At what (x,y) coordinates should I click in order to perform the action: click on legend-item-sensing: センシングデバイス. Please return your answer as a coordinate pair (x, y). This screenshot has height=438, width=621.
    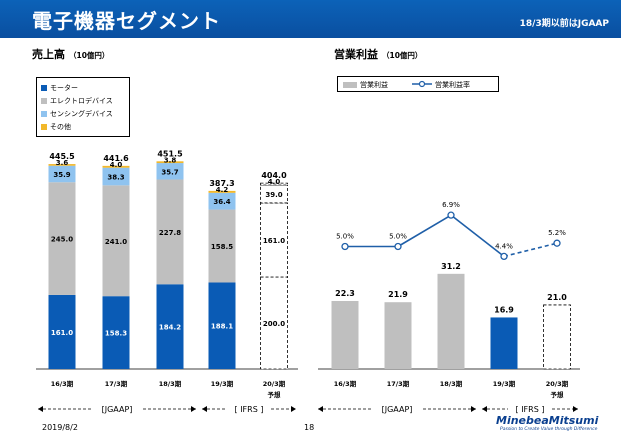
    Looking at the image, I should click on (77, 114).